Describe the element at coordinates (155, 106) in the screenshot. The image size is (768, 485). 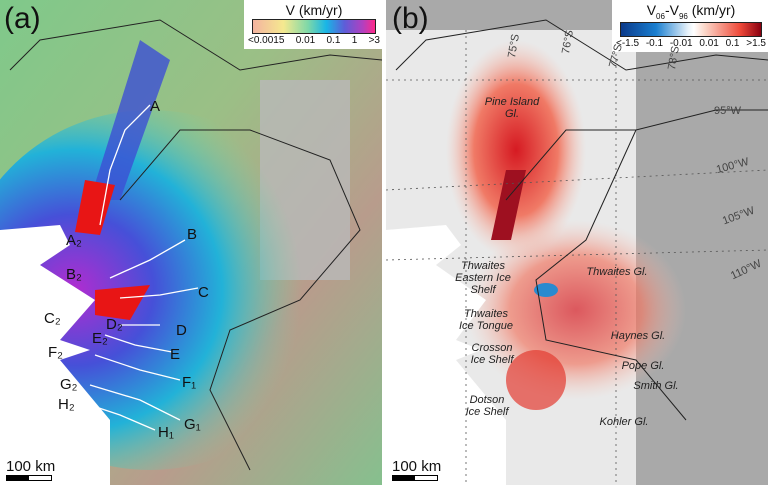
I see `glacier-label: A` at that location.